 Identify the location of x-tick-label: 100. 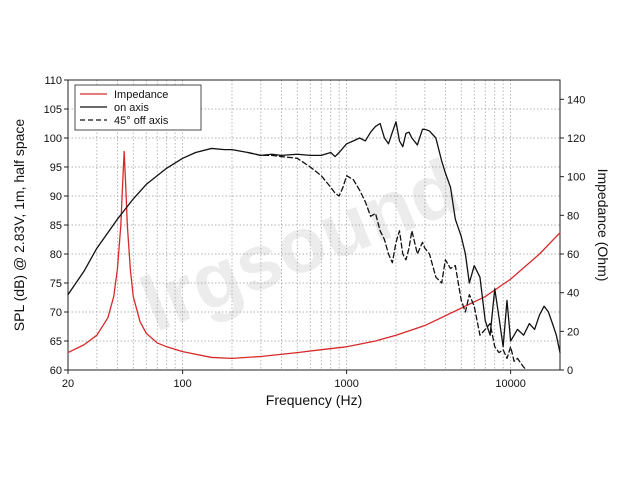
(182, 384).